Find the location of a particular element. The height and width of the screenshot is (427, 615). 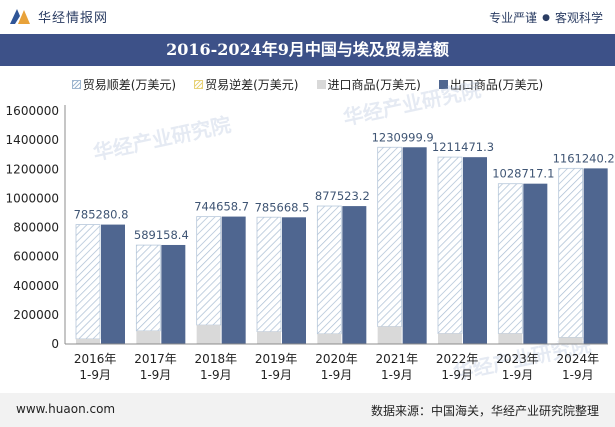

data-label-6: 1211471.3 is located at coordinates (463, 147).